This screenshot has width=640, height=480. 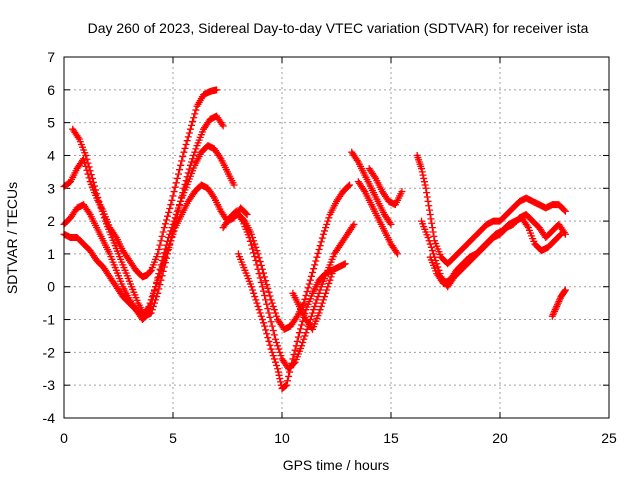 I want to click on y-tick-labels: -4 -3 -2 -1 0 1 2 3 4 5 6 7, so click(x=49, y=237).